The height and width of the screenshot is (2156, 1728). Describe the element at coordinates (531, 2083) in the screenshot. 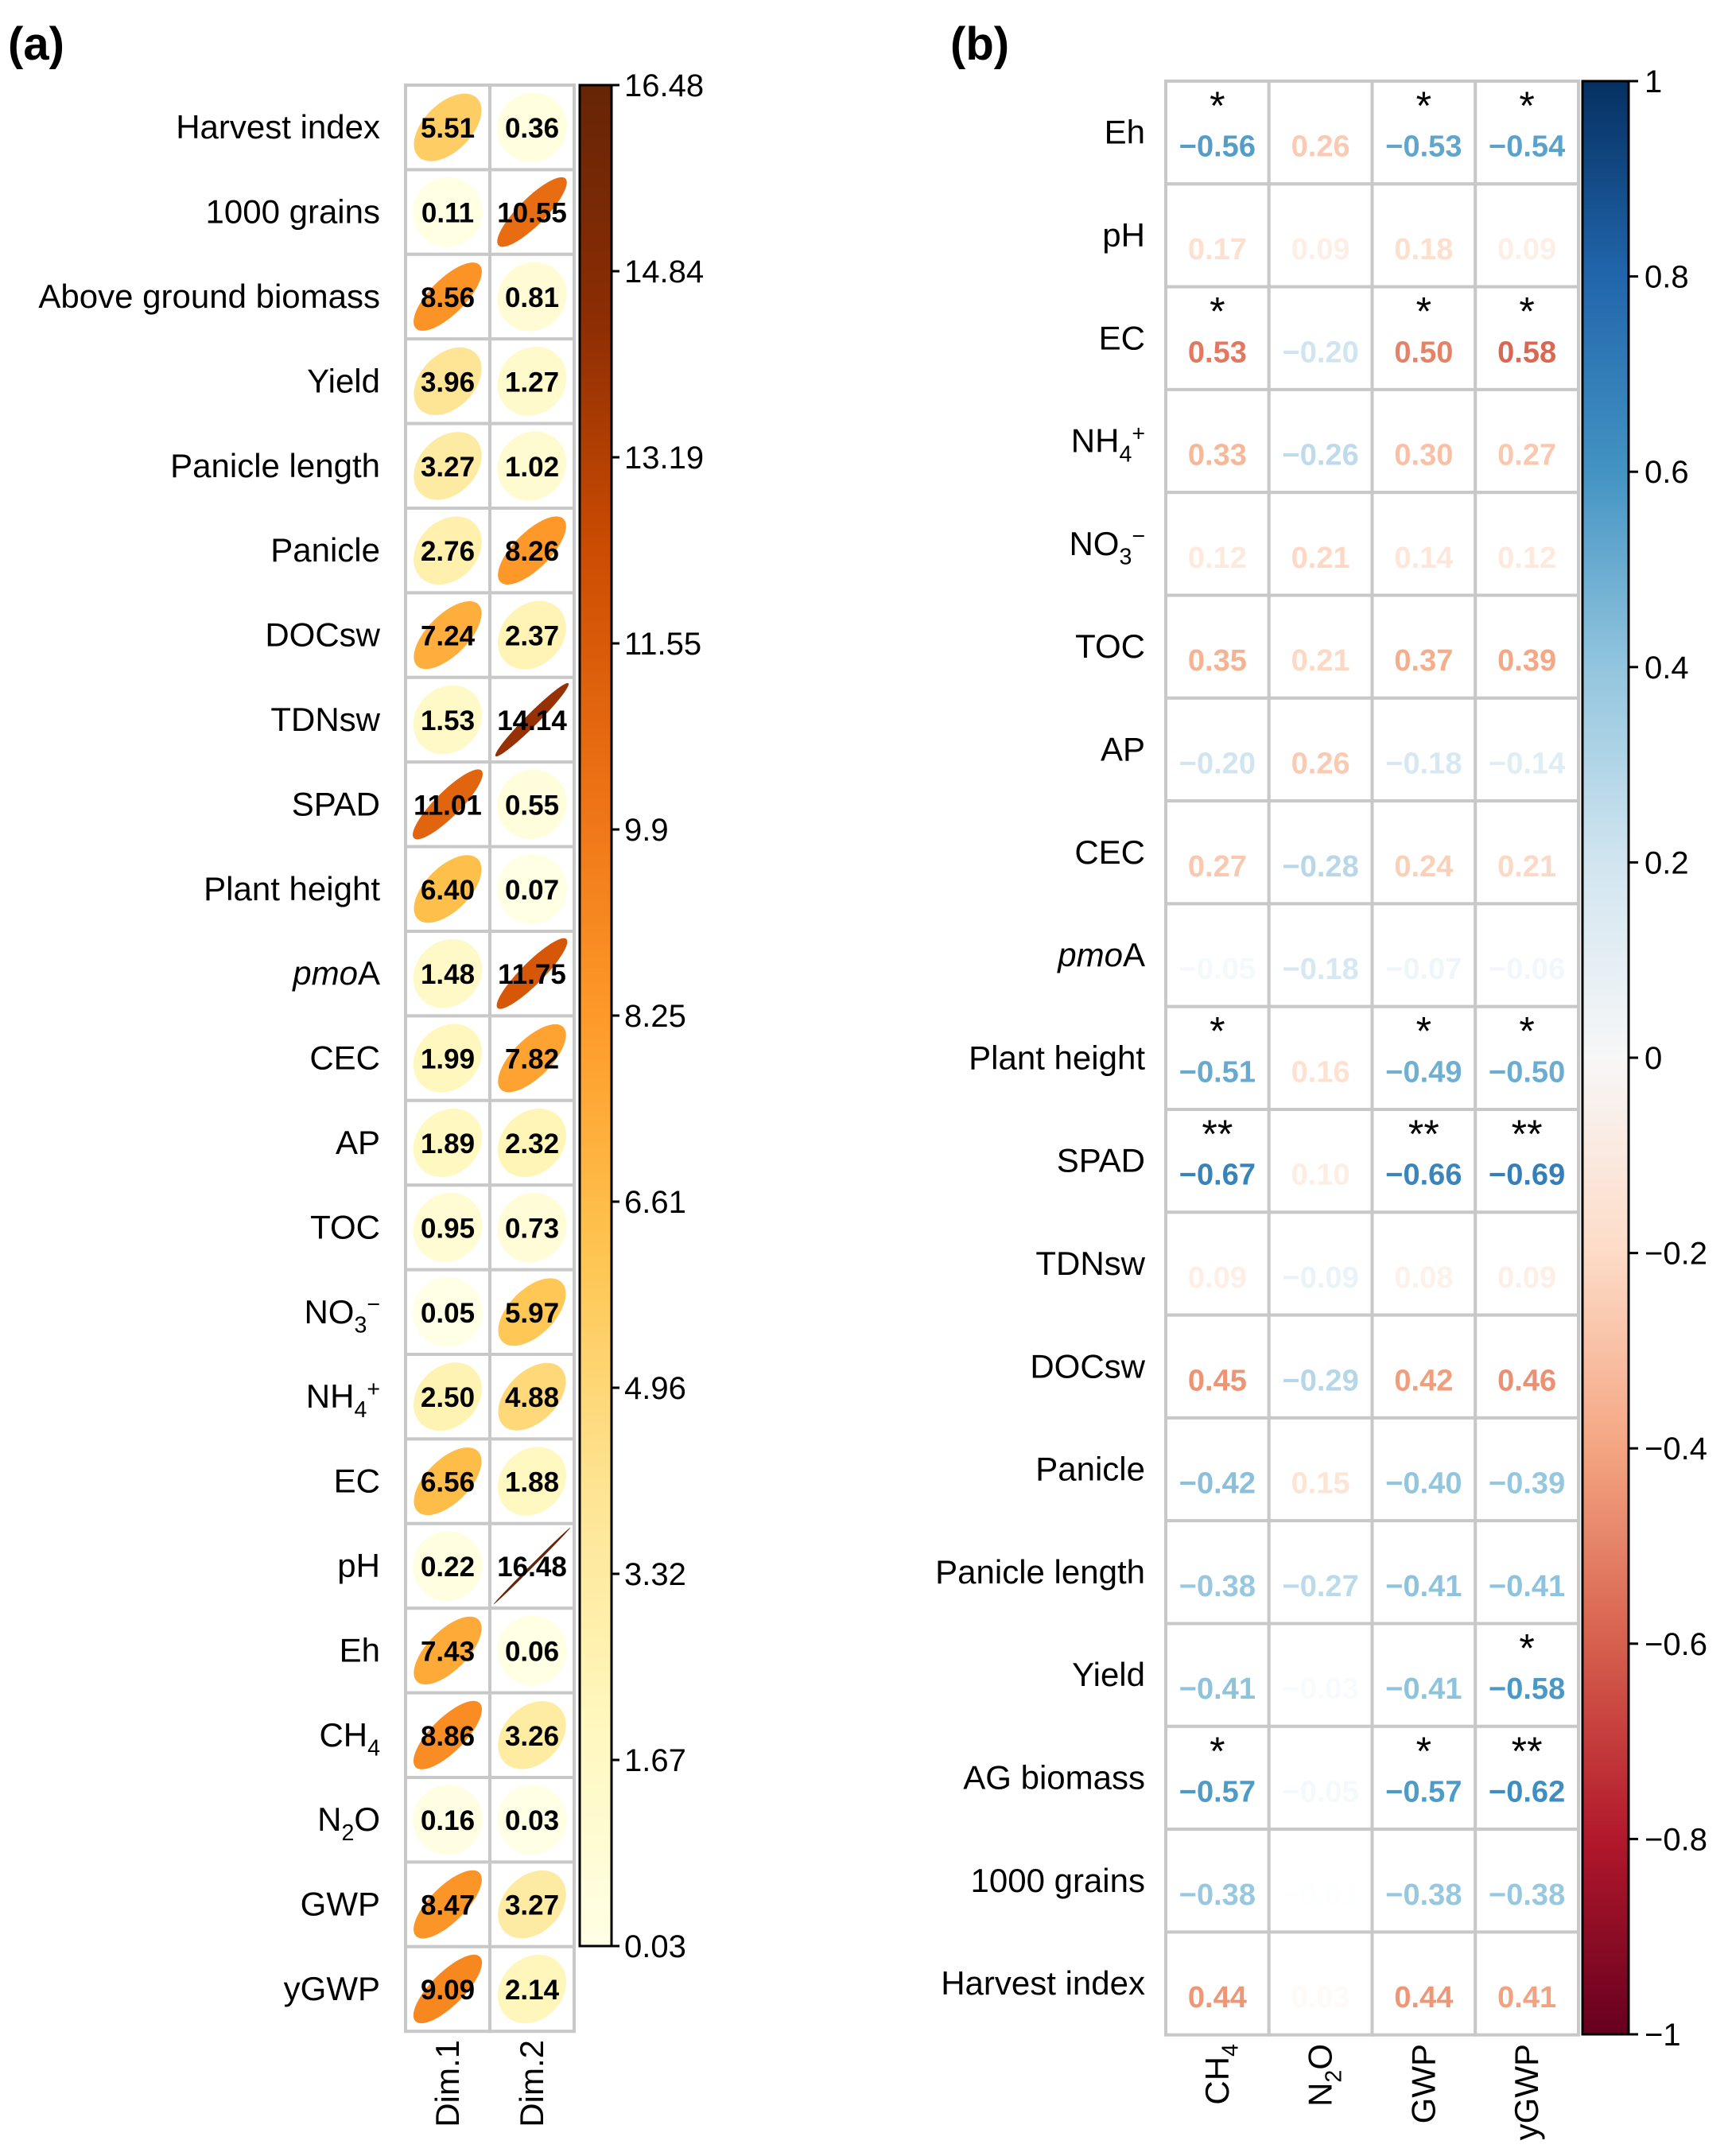

I see `column-label-a: Dim.2` at that location.